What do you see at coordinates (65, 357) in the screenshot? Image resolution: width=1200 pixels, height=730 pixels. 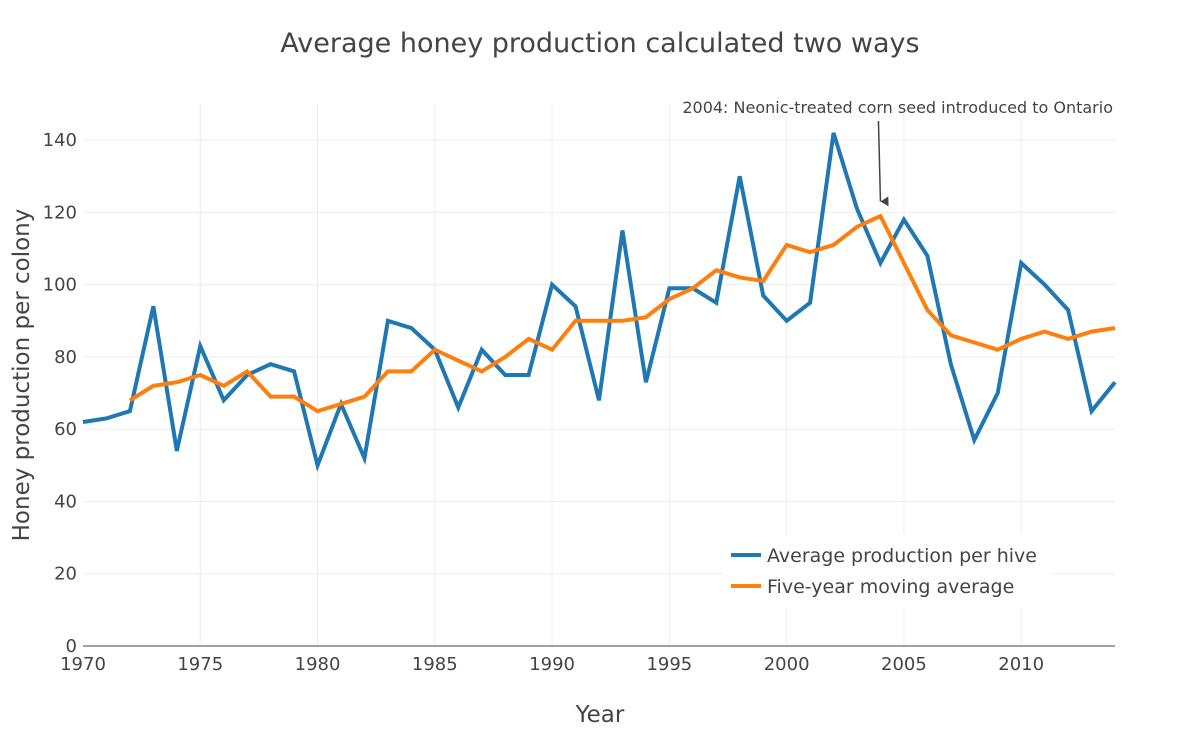 I see `y-tick-label: 80` at bounding box center [65, 357].